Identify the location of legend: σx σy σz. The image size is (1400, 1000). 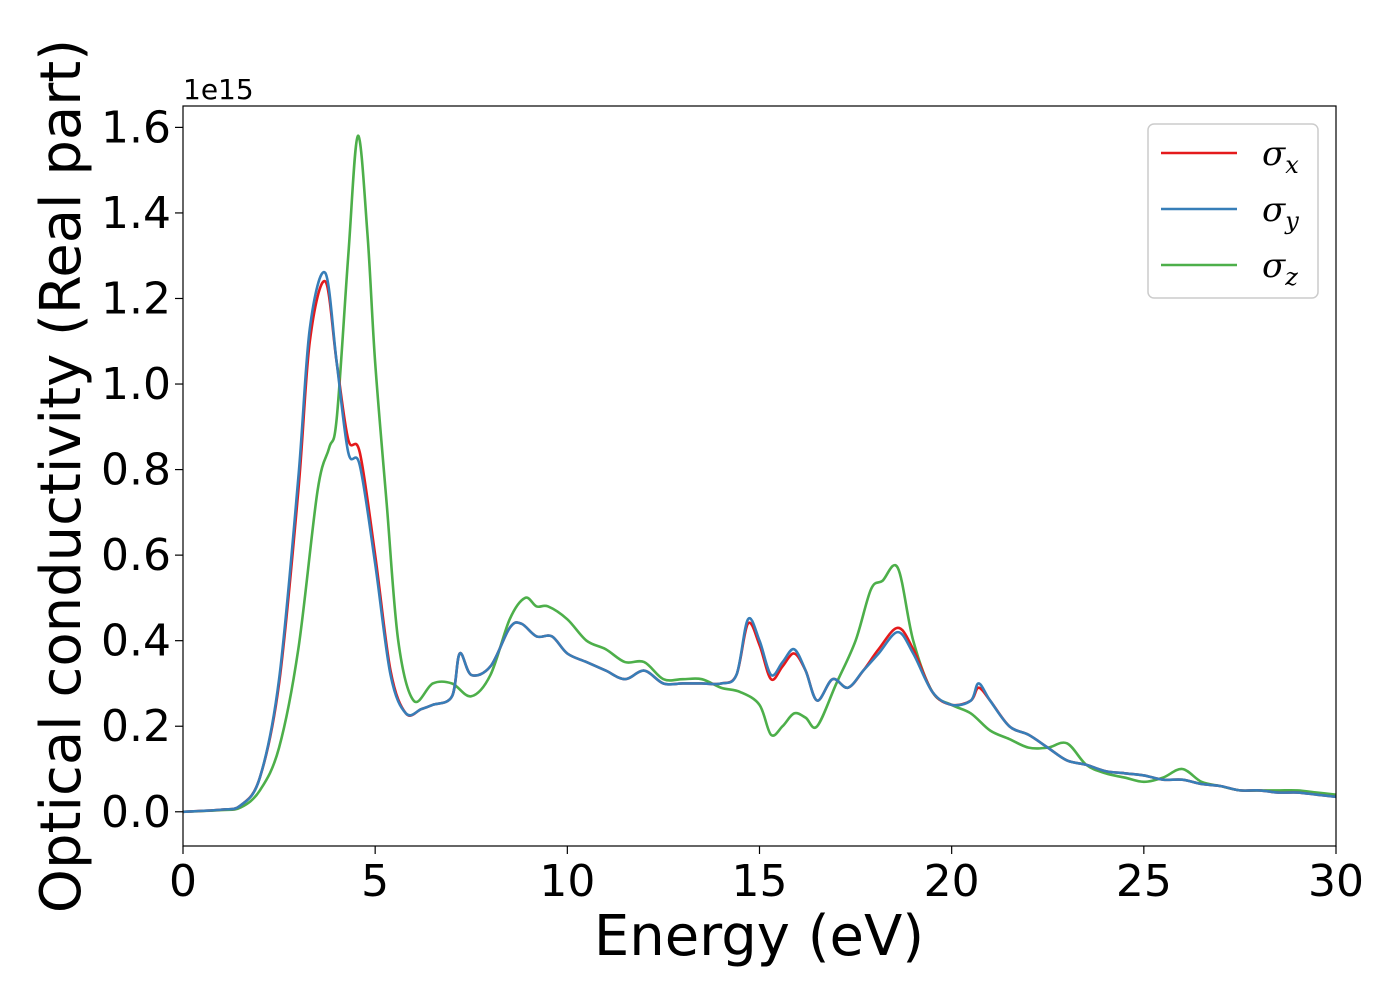
(1233, 211).